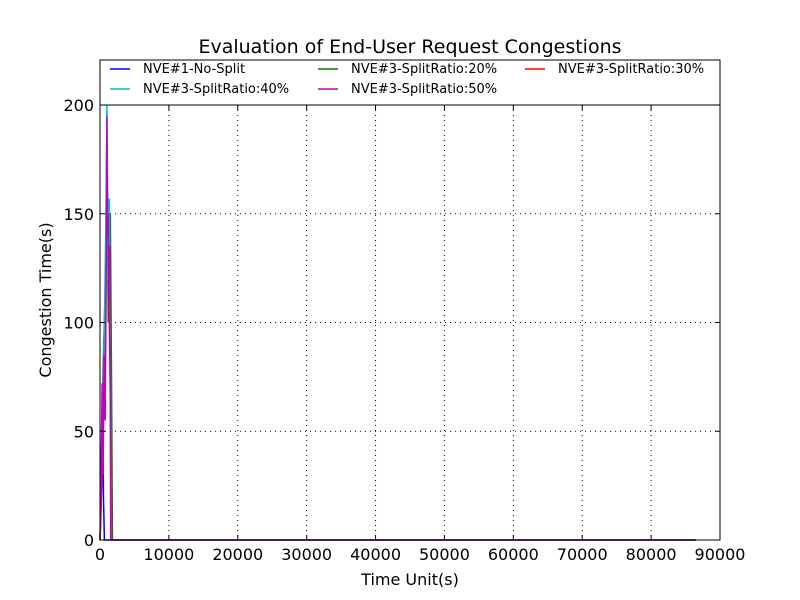 This screenshot has height=600, width=800. What do you see at coordinates (424, 89) in the screenshot?
I see `legend-label-5: NVE#3-SplitRatio:50%` at bounding box center [424, 89].